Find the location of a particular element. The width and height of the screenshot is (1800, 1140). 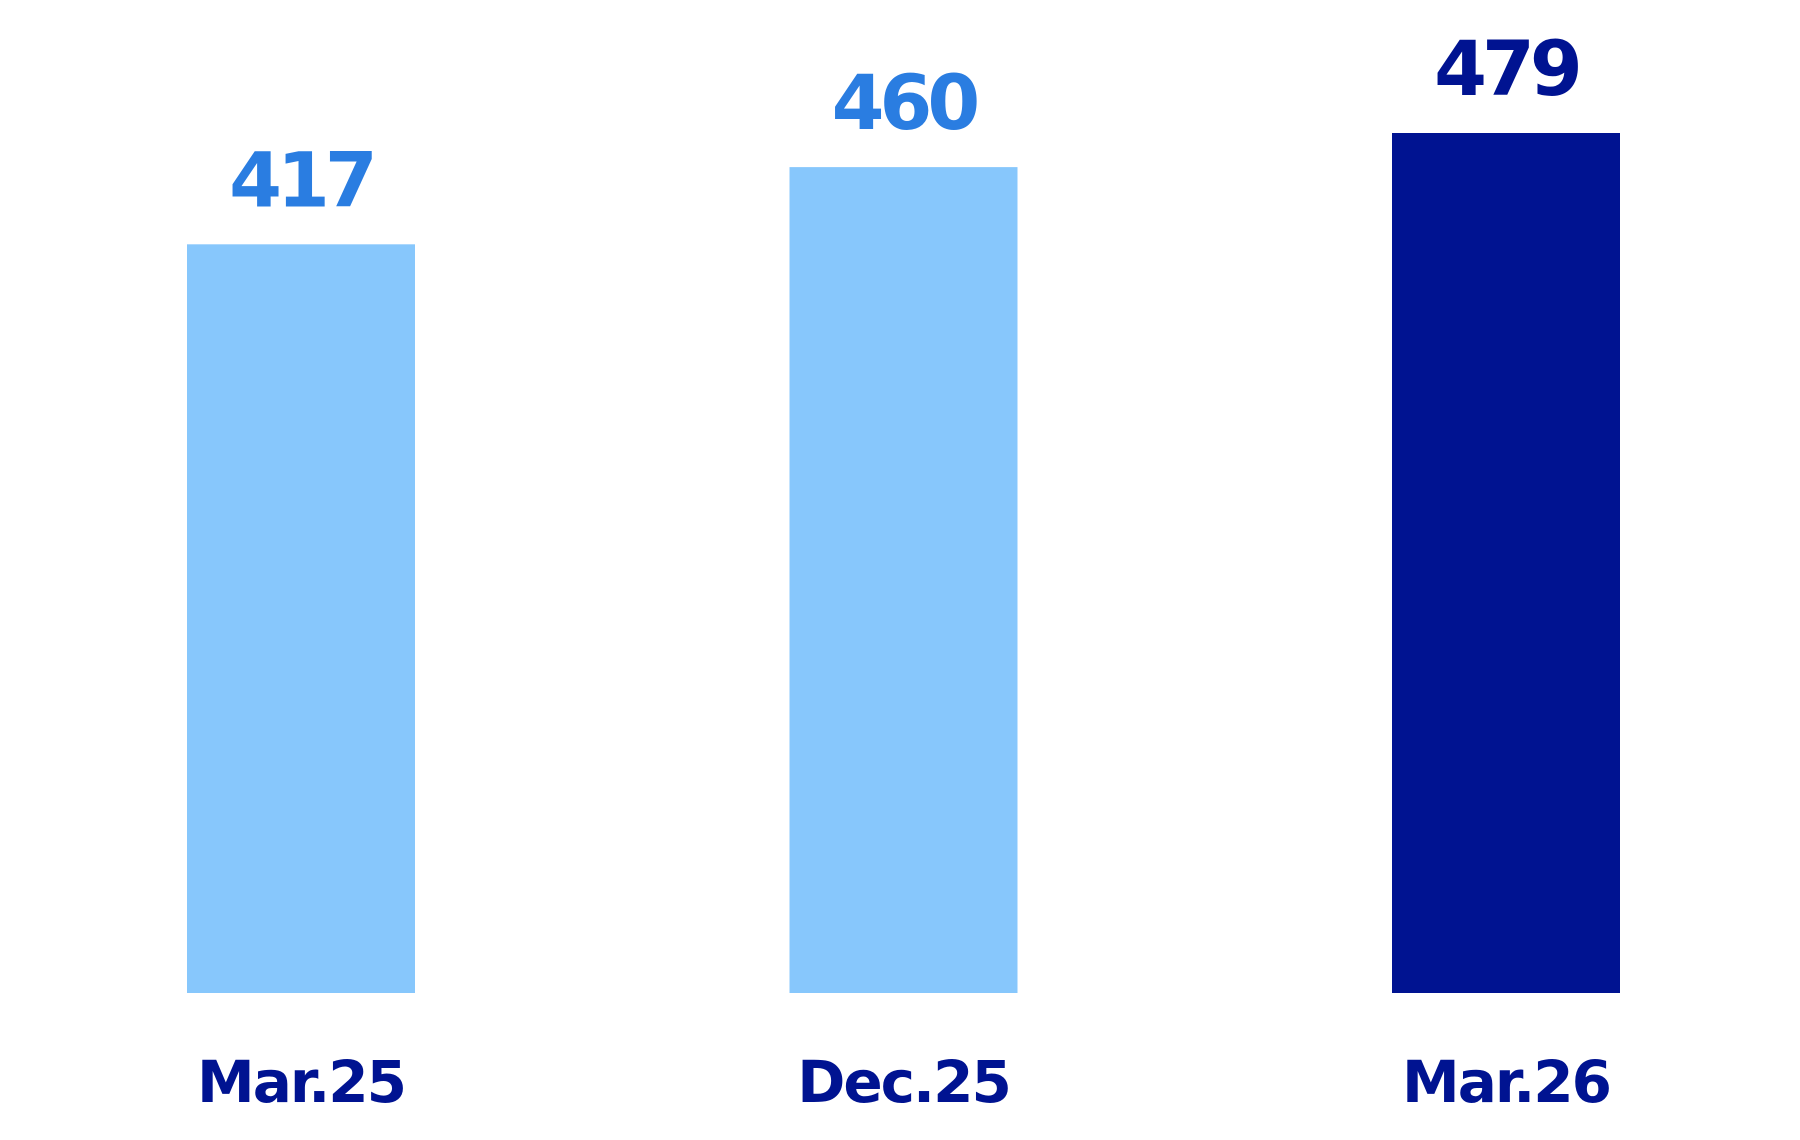

value-label: 460 is located at coordinates (905, 102).